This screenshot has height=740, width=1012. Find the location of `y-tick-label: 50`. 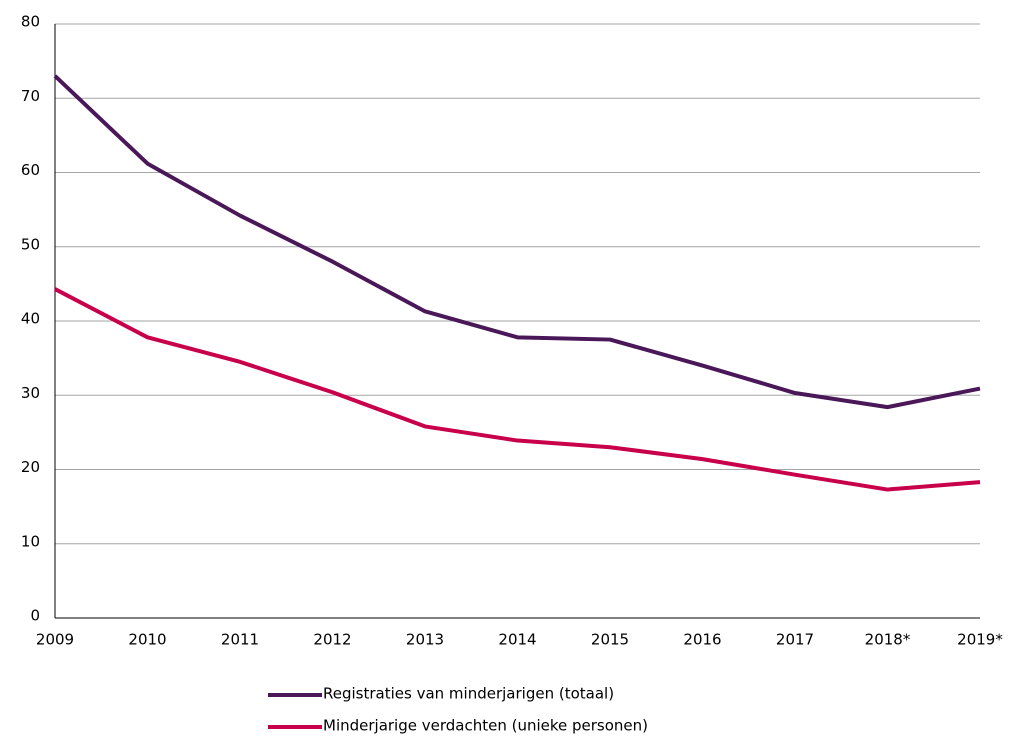

y-tick-label: 50 is located at coordinates (30, 244).